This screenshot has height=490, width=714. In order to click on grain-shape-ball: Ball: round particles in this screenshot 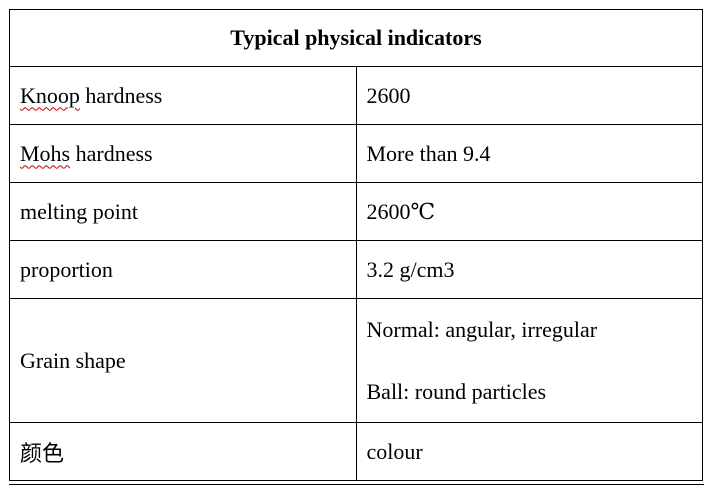, I will do `click(456, 391)`.